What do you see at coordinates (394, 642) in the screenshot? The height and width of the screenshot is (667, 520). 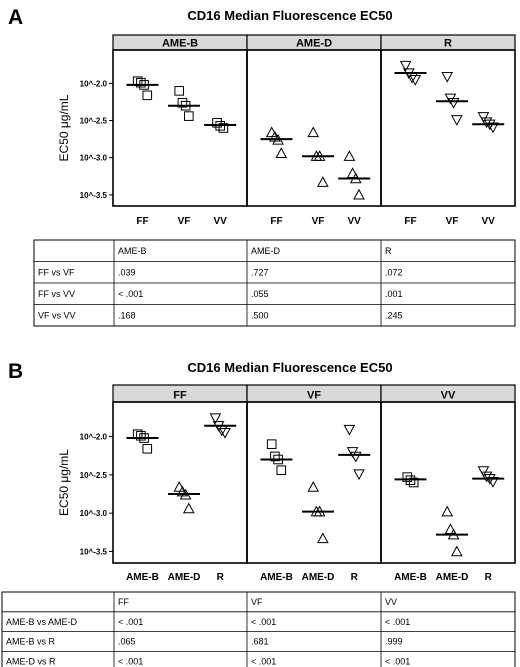 I see `table-cell: .999` at bounding box center [394, 642].